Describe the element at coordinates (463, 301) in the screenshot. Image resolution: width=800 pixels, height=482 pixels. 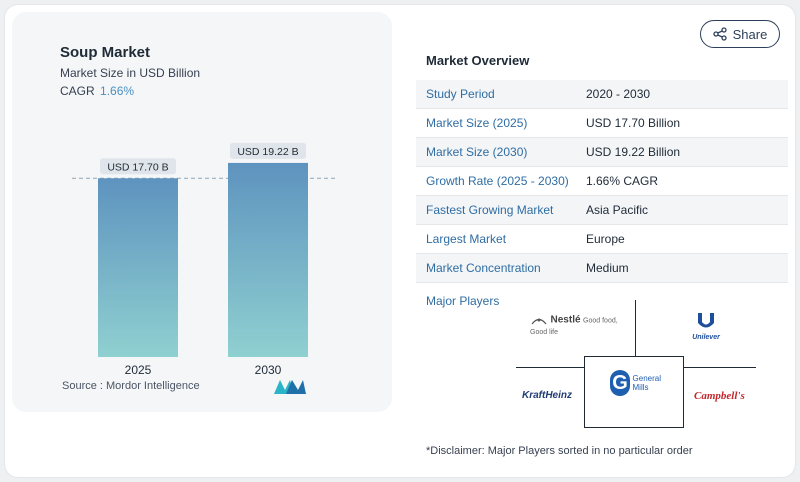
I see `major-players-title: Major Players` at that location.